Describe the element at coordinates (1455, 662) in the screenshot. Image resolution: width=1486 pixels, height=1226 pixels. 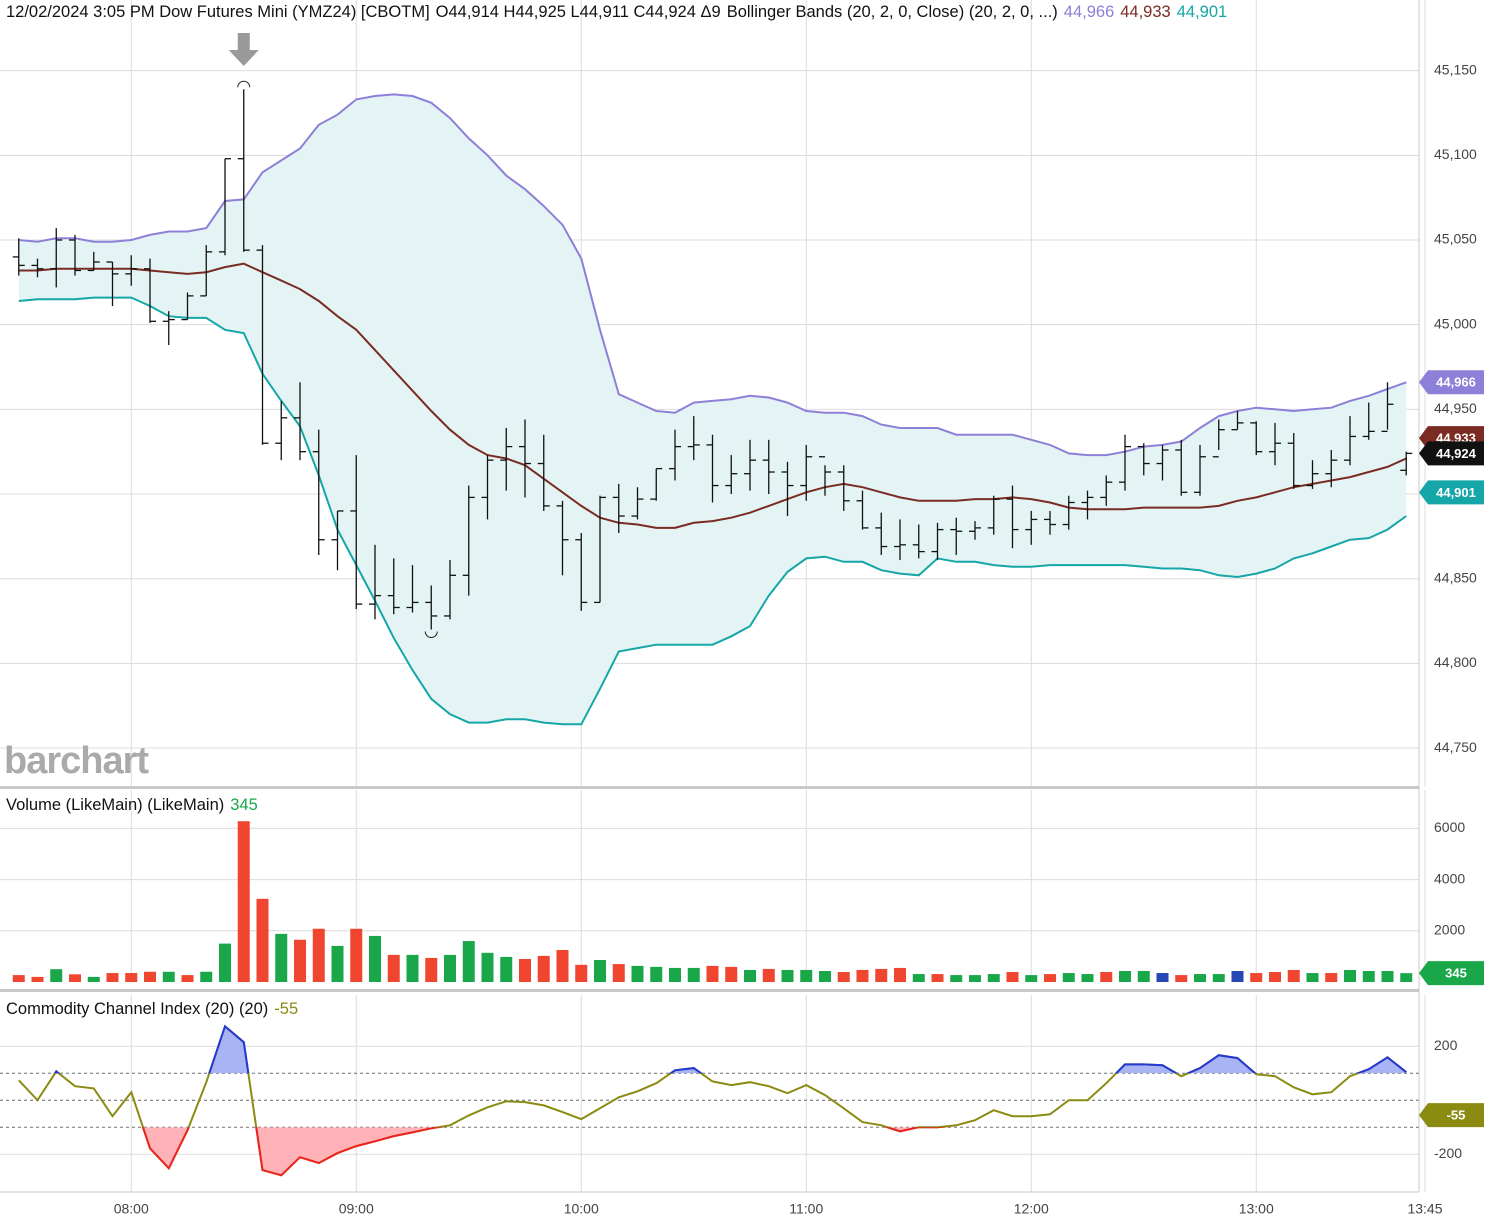
I see `y-tick-label: 44,800` at that location.